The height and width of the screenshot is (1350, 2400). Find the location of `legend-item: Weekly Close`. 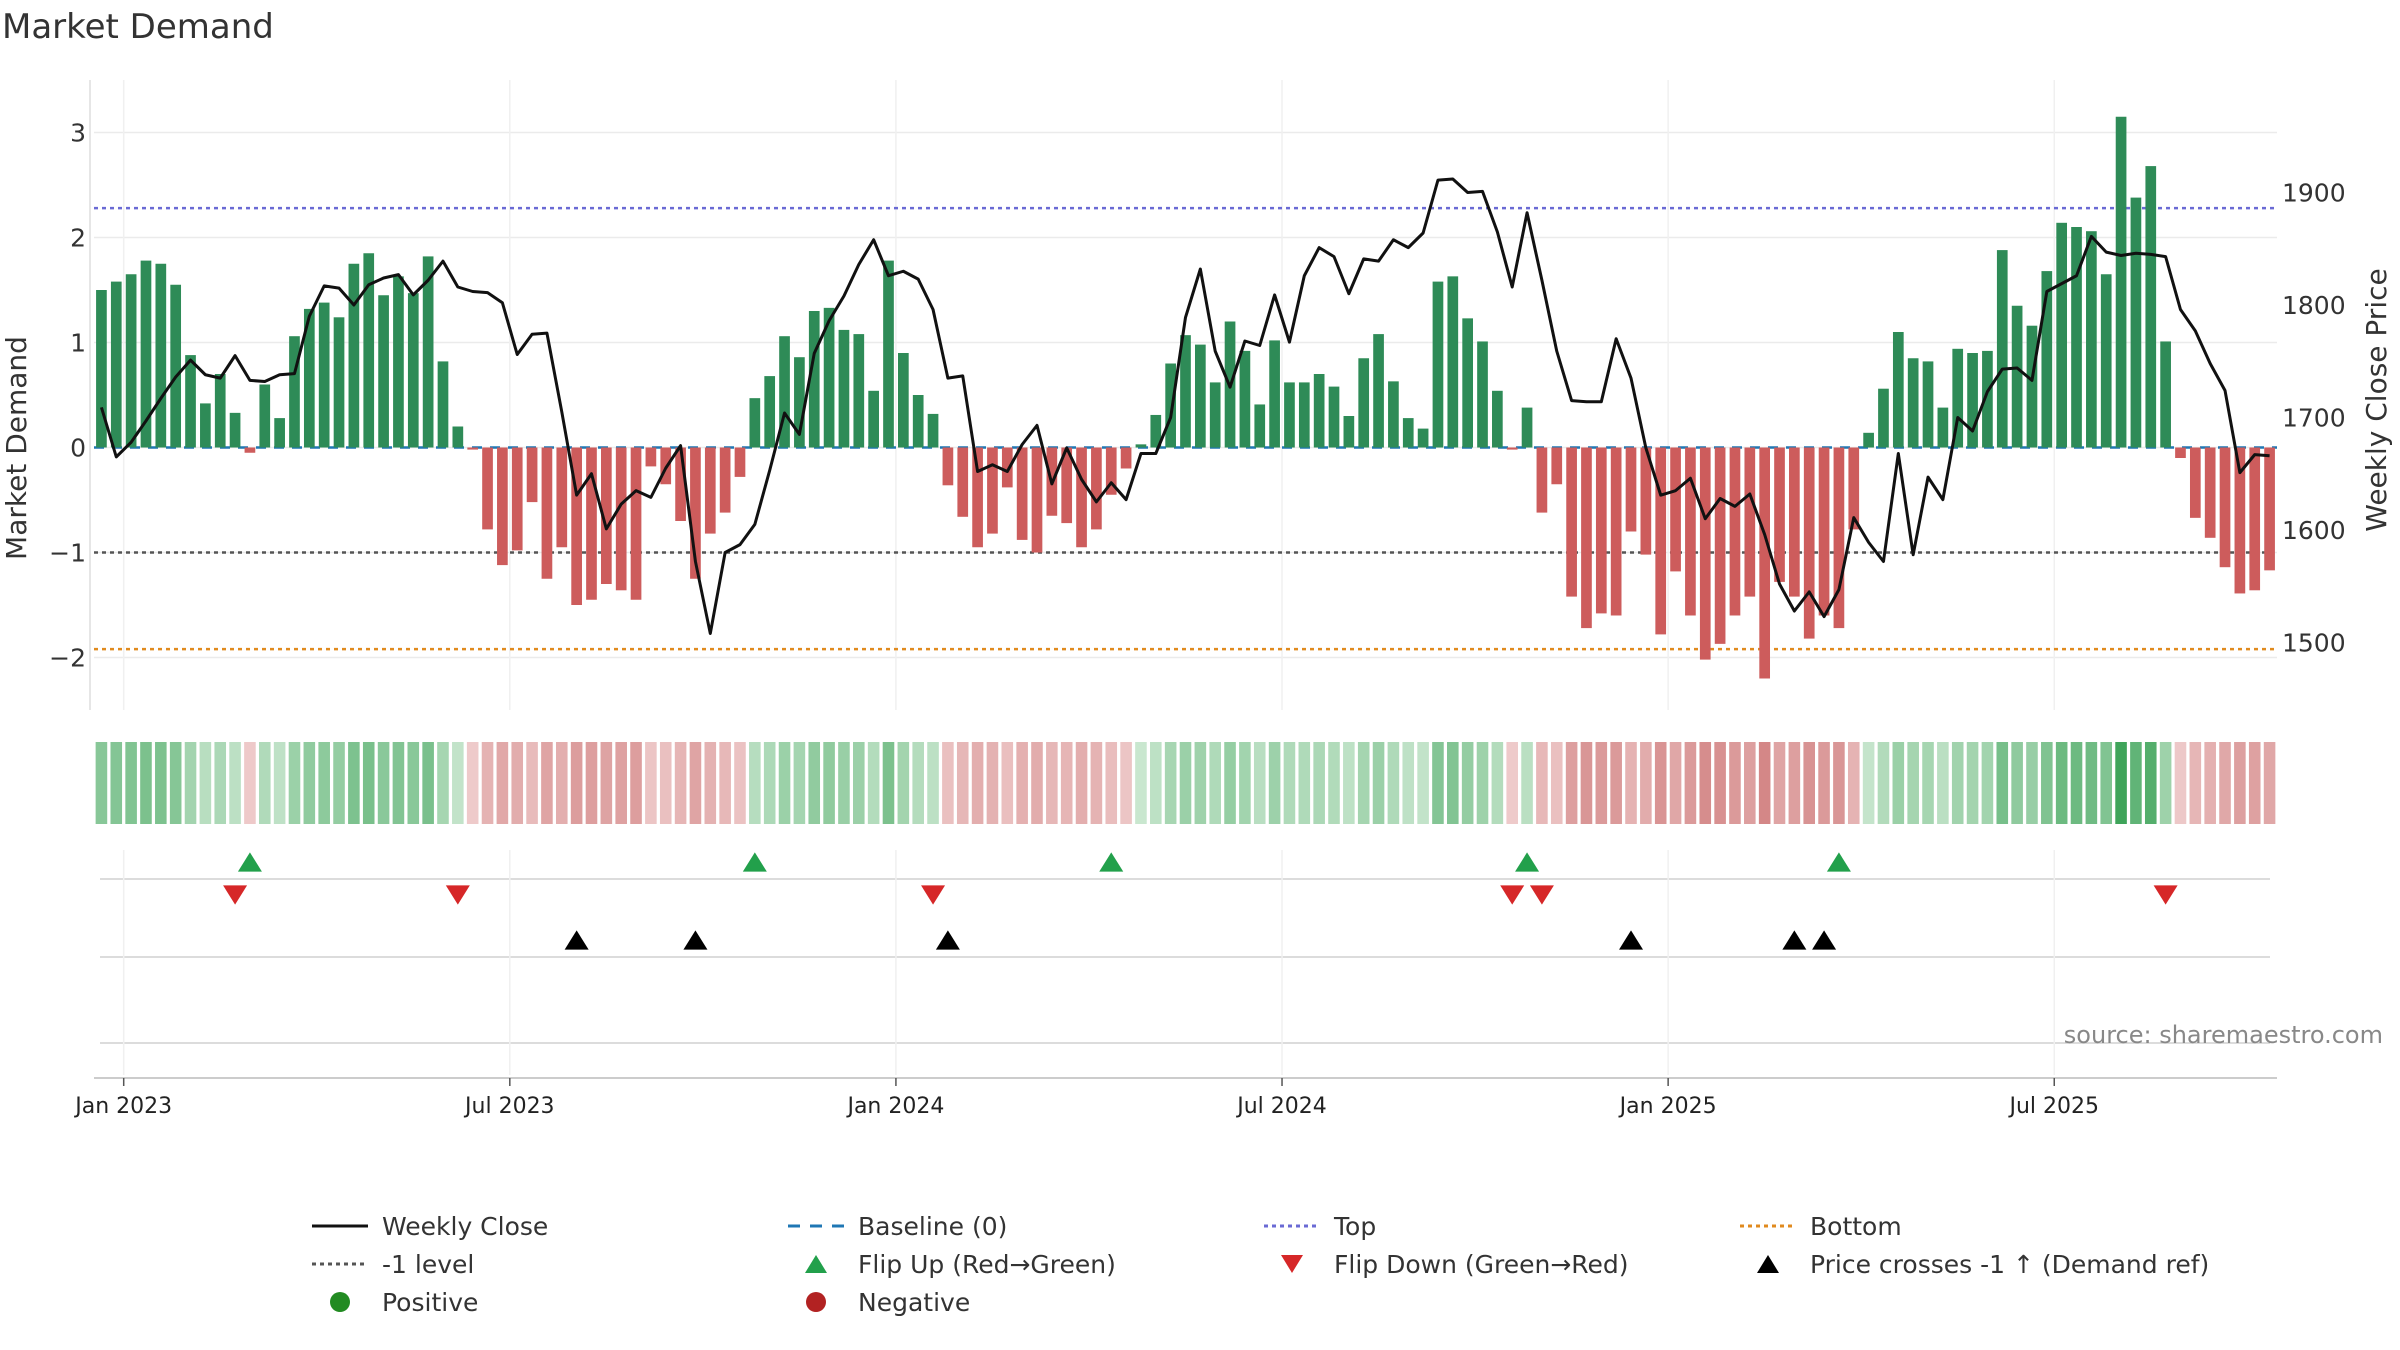

legend-item: Weekly Close is located at coordinates (430, 1226).